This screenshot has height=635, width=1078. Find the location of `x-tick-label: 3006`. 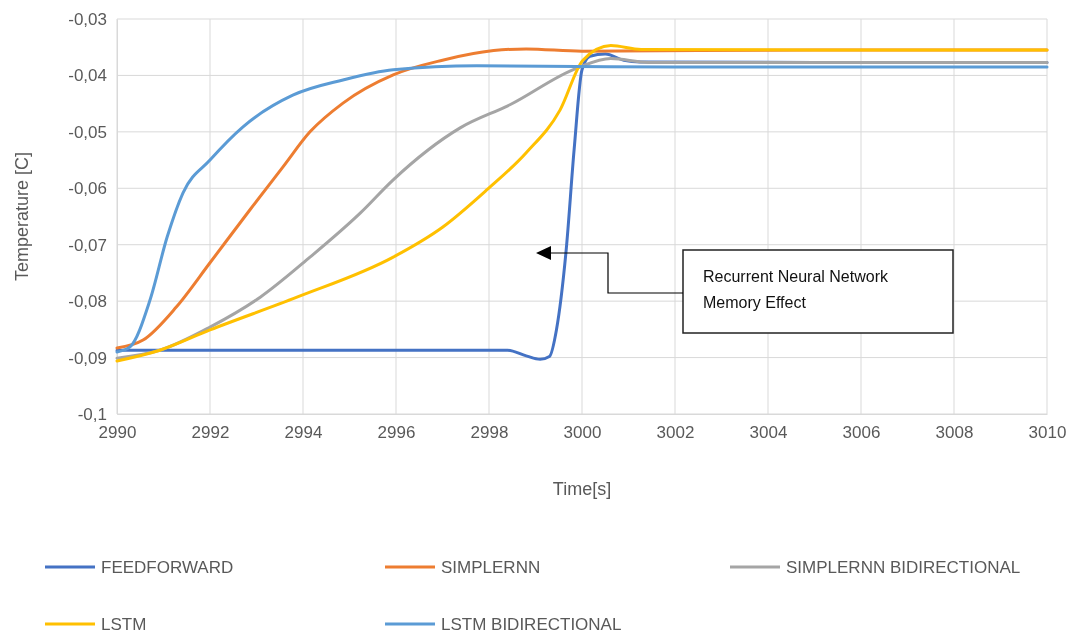

x-tick-label: 3006 is located at coordinates (861, 433).